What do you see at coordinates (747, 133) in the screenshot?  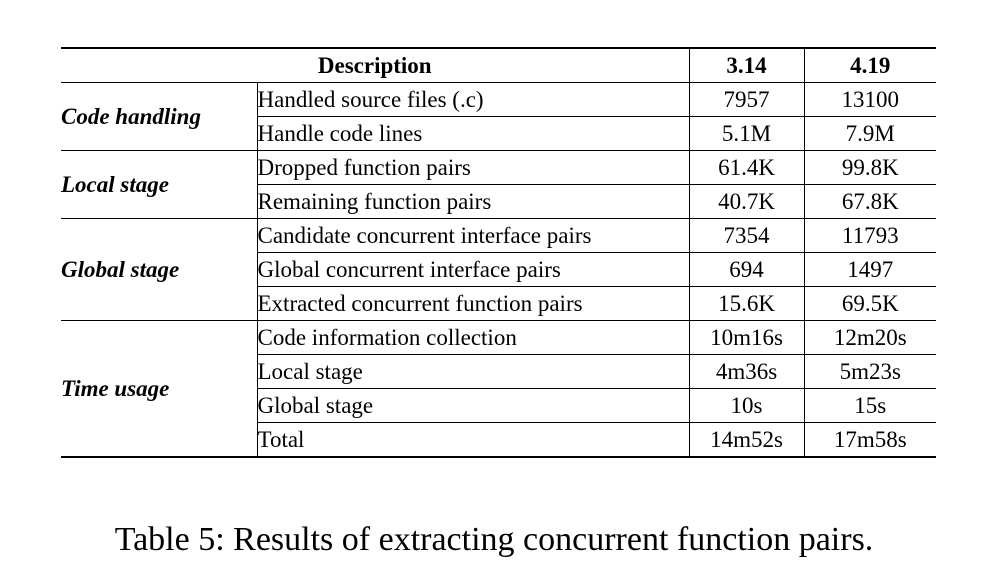 I see `row-value-3-14: 5.1M` at bounding box center [747, 133].